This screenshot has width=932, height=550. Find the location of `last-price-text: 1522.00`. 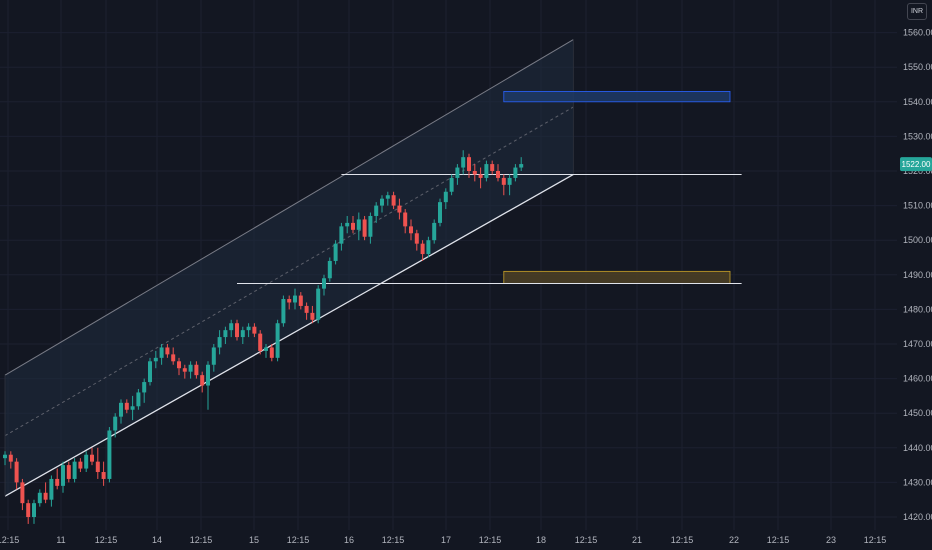

last-price-text: 1522.00 is located at coordinates (916, 164).